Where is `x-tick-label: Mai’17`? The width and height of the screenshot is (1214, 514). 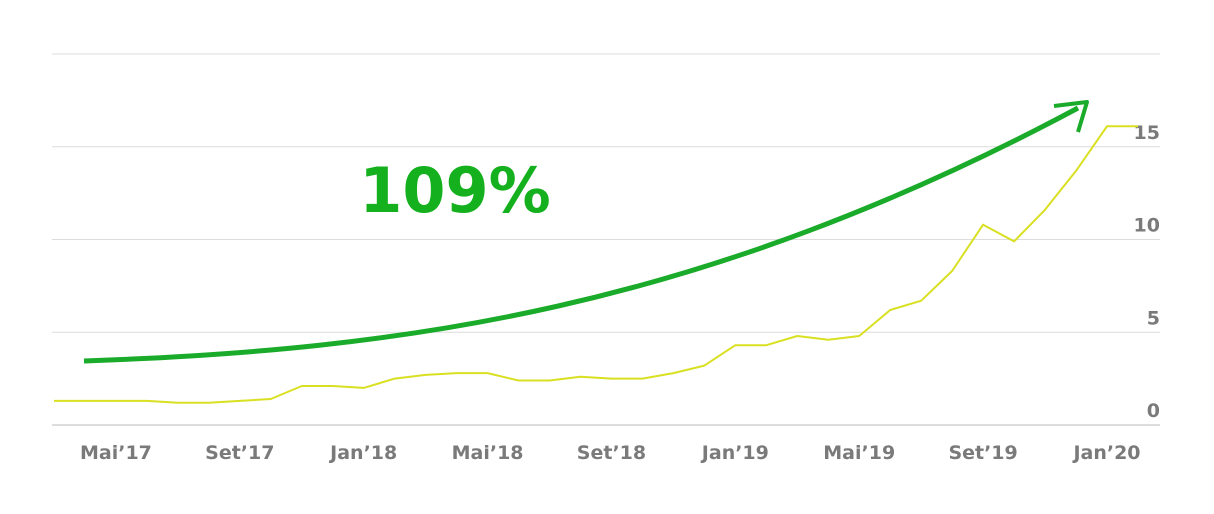
x-tick-label: Mai’17 is located at coordinates (116, 453).